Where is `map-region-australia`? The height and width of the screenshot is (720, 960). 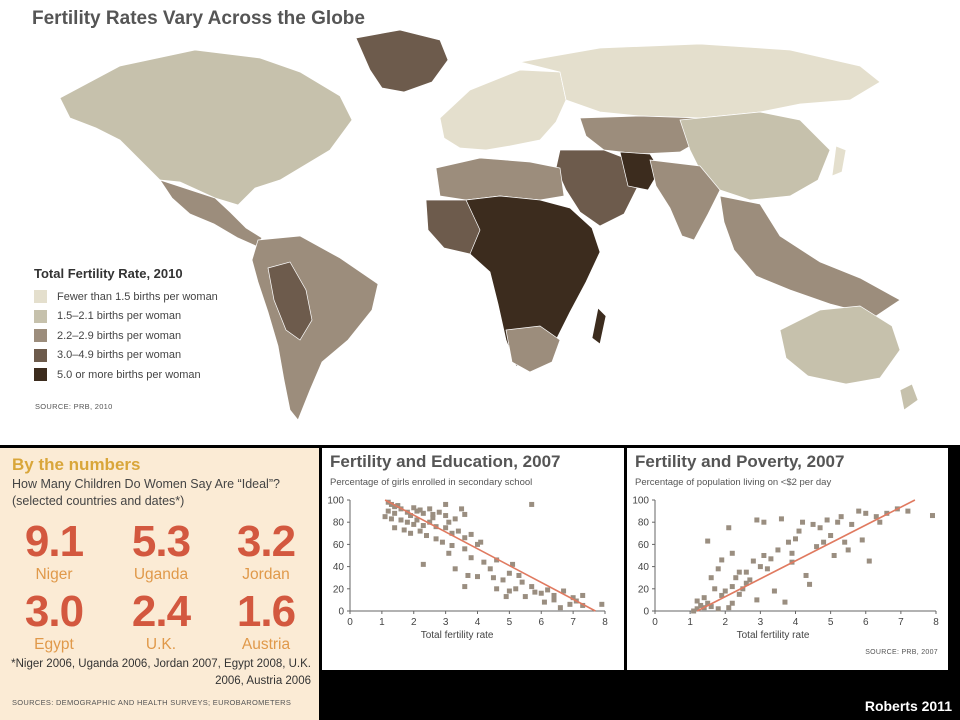 map-region-australia is located at coordinates (840, 345).